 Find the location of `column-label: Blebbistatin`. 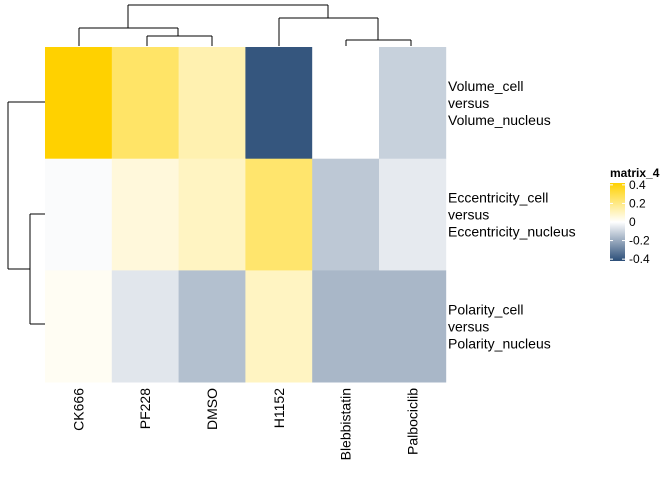

column-label: Blebbistatin is located at coordinates (346, 424).